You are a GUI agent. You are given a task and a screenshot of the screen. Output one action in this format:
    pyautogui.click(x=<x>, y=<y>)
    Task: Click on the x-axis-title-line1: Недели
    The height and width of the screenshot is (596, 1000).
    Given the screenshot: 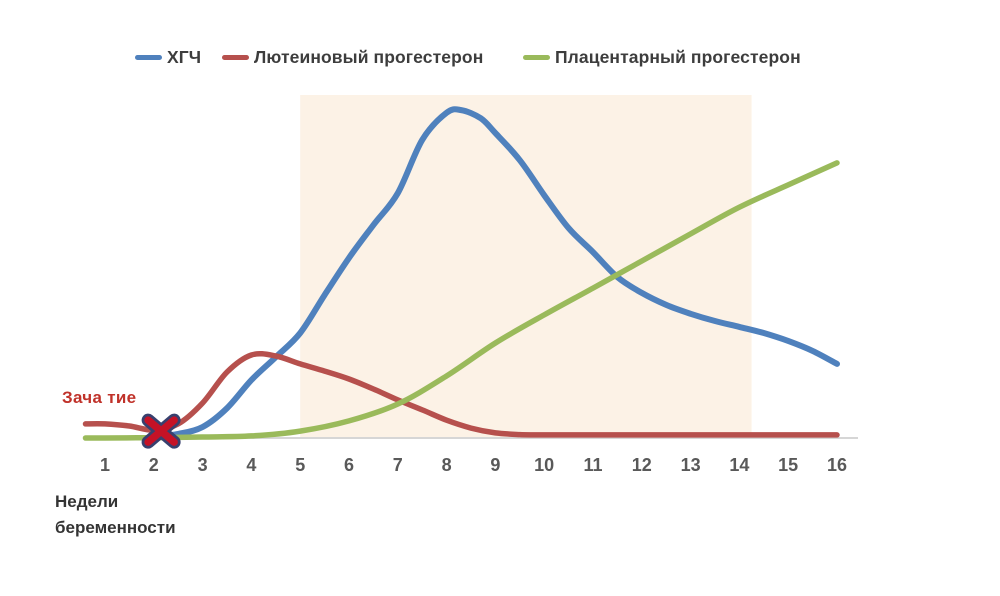 What is the action you would take?
    pyautogui.click(x=87, y=501)
    